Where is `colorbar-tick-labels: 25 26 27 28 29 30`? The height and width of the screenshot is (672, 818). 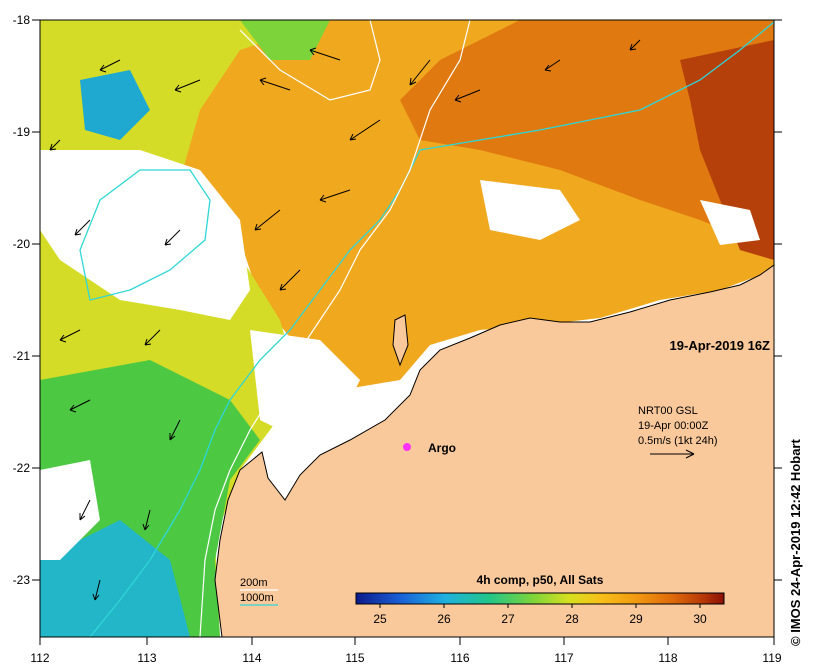 colorbar-tick-labels: 25 26 27 28 29 30 is located at coordinates (540, 619).